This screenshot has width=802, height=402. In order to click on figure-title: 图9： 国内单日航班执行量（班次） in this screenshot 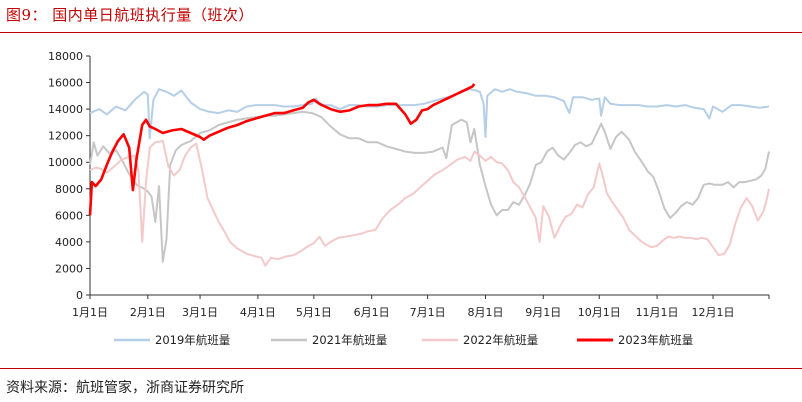, I will do `click(130, 15)`.